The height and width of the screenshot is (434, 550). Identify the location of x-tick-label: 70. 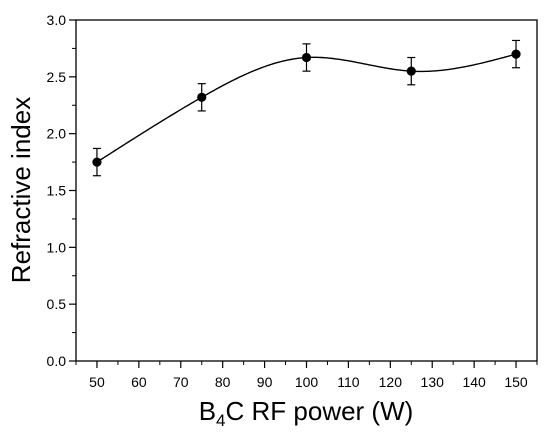
(181, 382).